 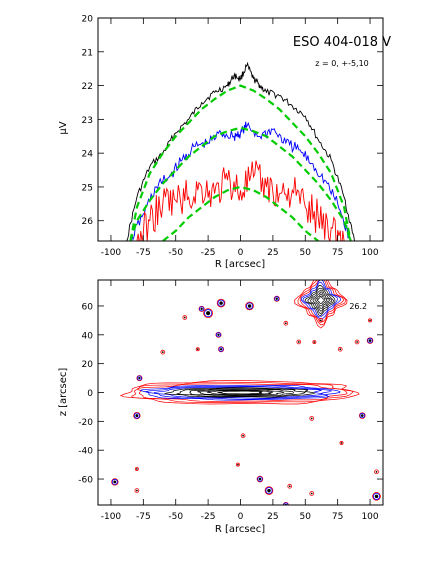 What do you see at coordinates (88, 155) in the screenshot?
I see `profile-y-tick-label: 24` at bounding box center [88, 155].